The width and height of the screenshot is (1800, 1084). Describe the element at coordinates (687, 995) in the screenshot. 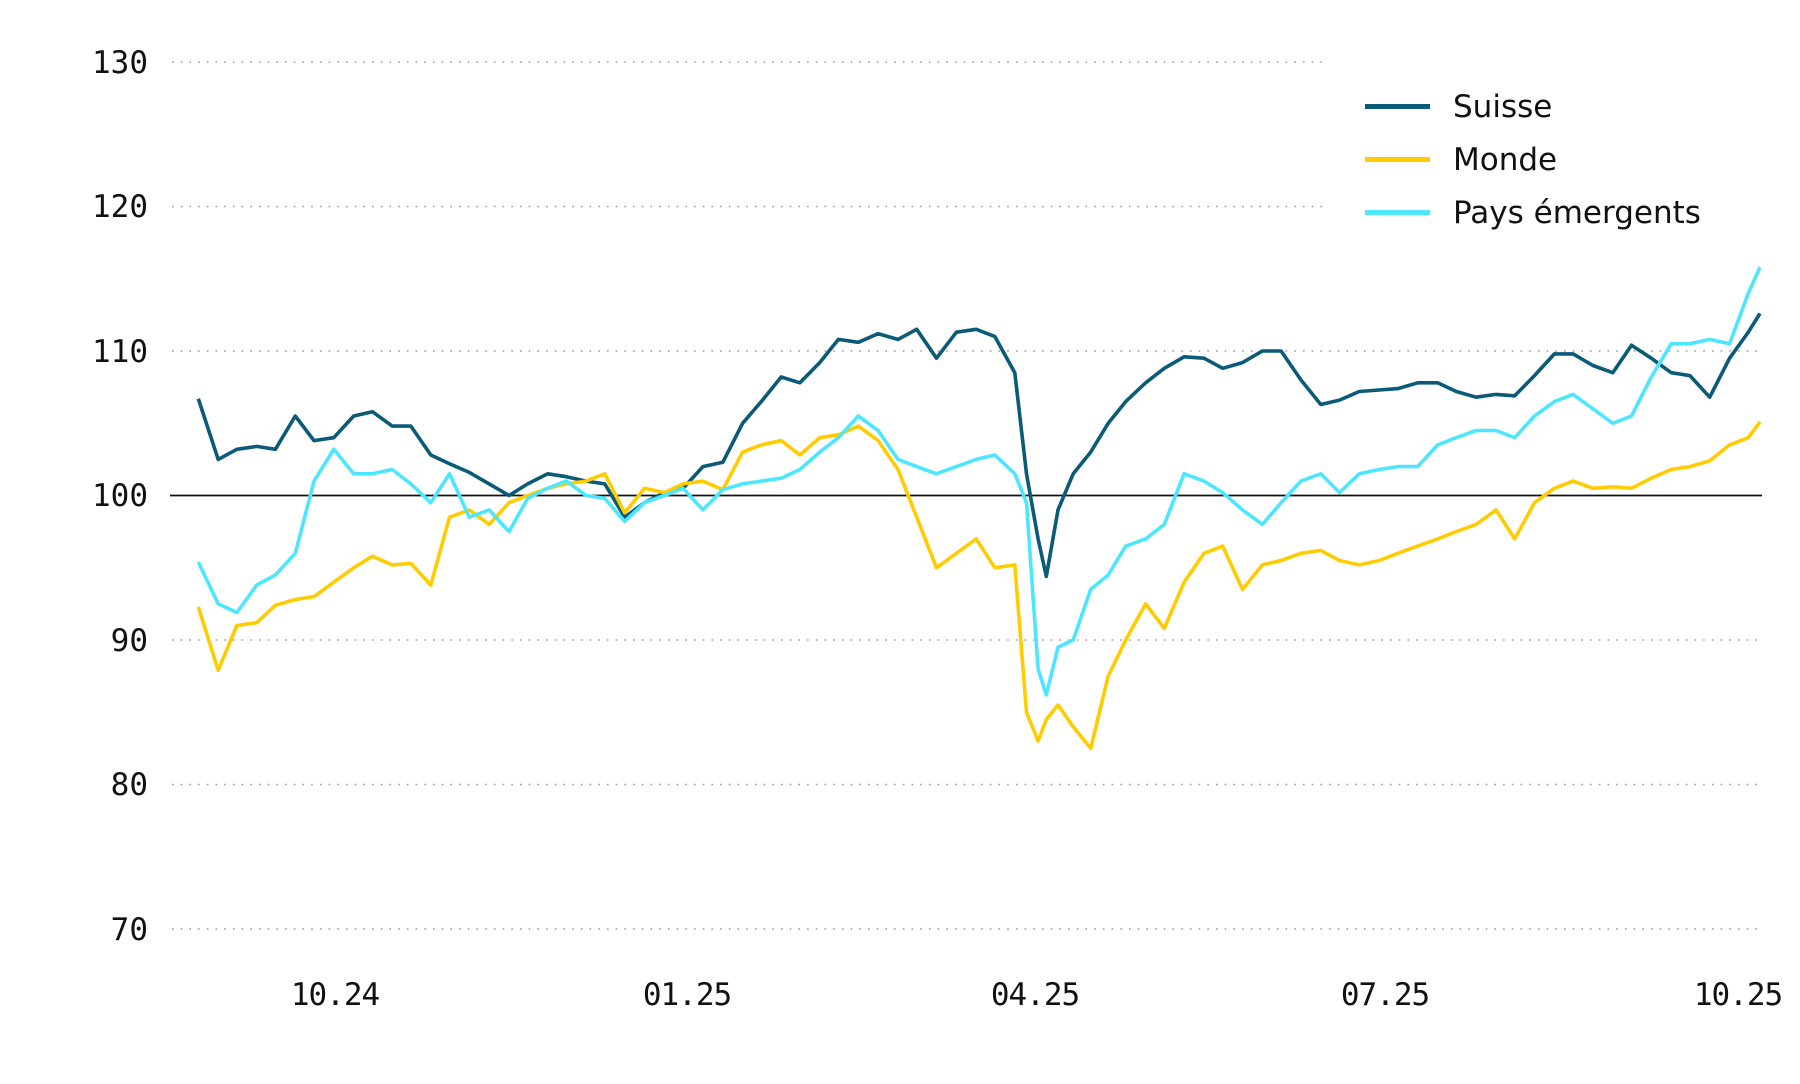

I see `x-tick-label: 01.25` at that location.